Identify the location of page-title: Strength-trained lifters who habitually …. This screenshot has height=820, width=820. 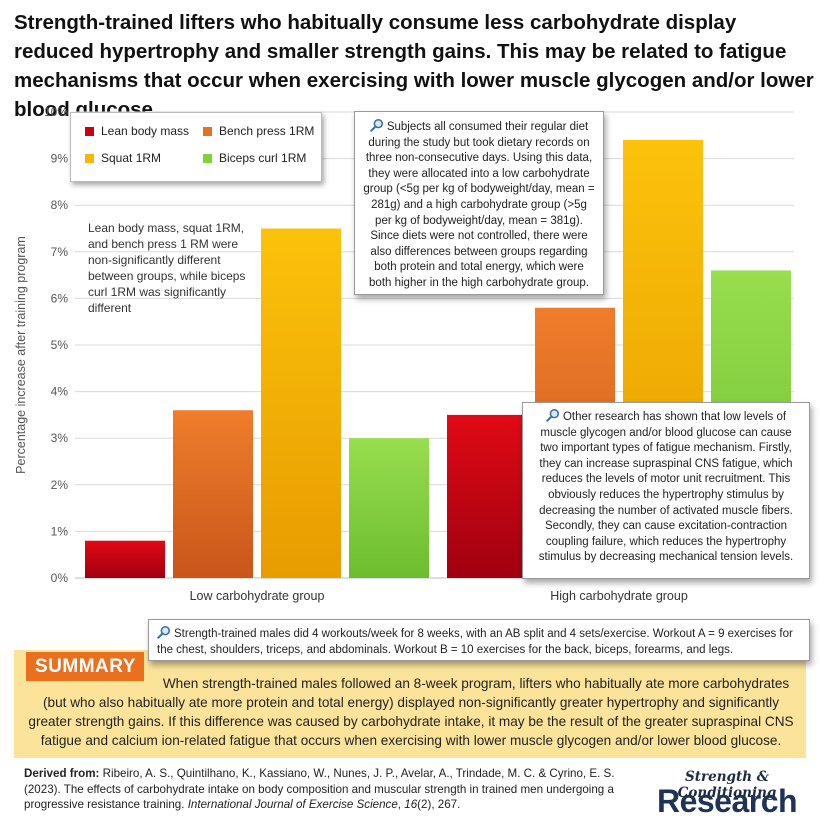
(414, 66).